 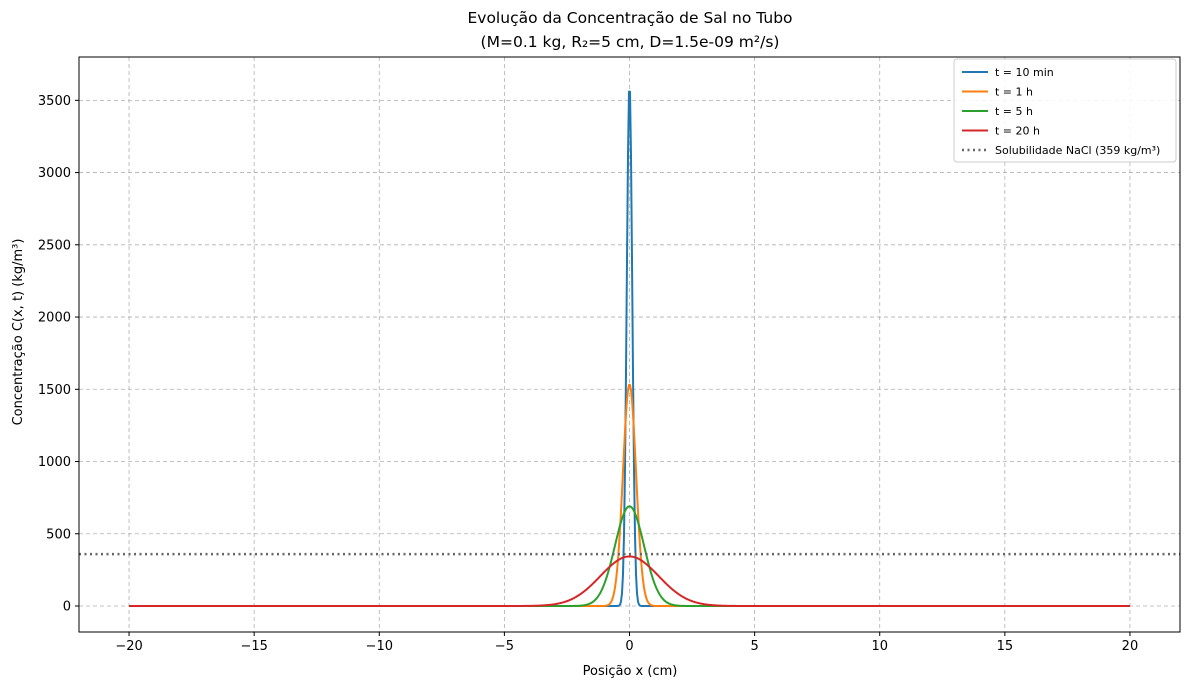 What do you see at coordinates (54, 101) in the screenshot?
I see `y-tick-label: 3500` at bounding box center [54, 101].